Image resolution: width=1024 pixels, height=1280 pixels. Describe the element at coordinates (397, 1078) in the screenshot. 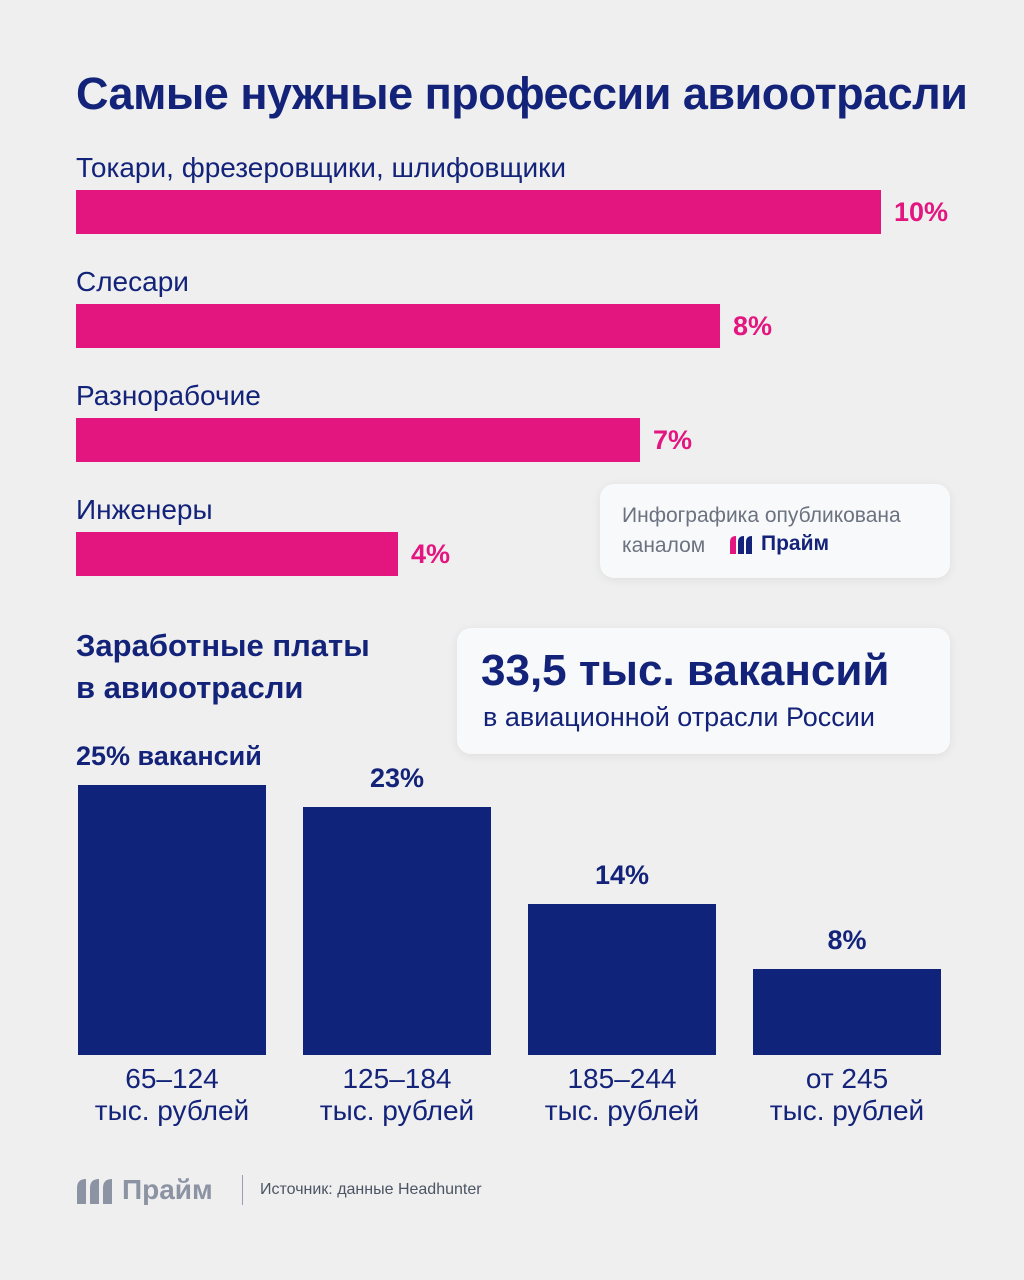

I see `salary-category-range: 125–184` at that location.